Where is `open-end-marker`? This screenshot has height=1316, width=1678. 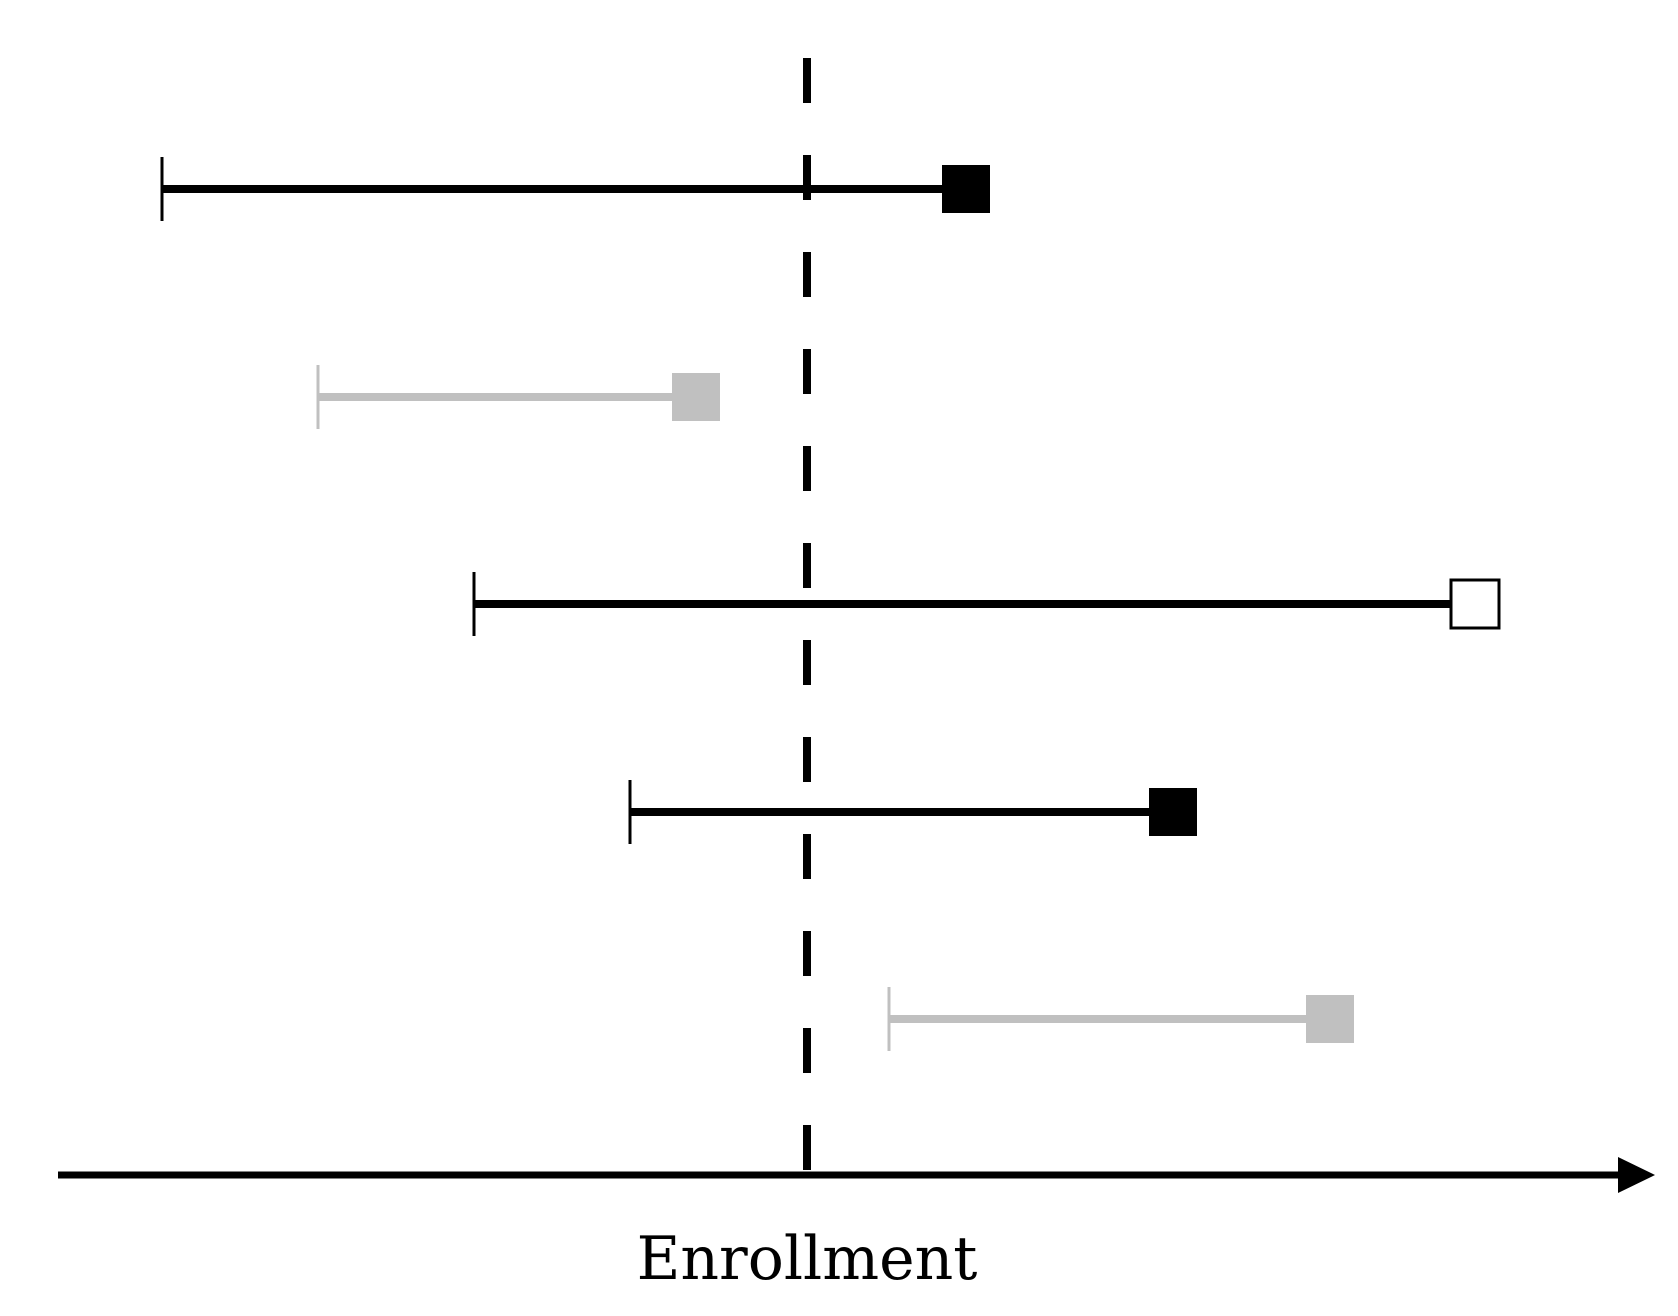 open-end-marker is located at coordinates (1475, 604).